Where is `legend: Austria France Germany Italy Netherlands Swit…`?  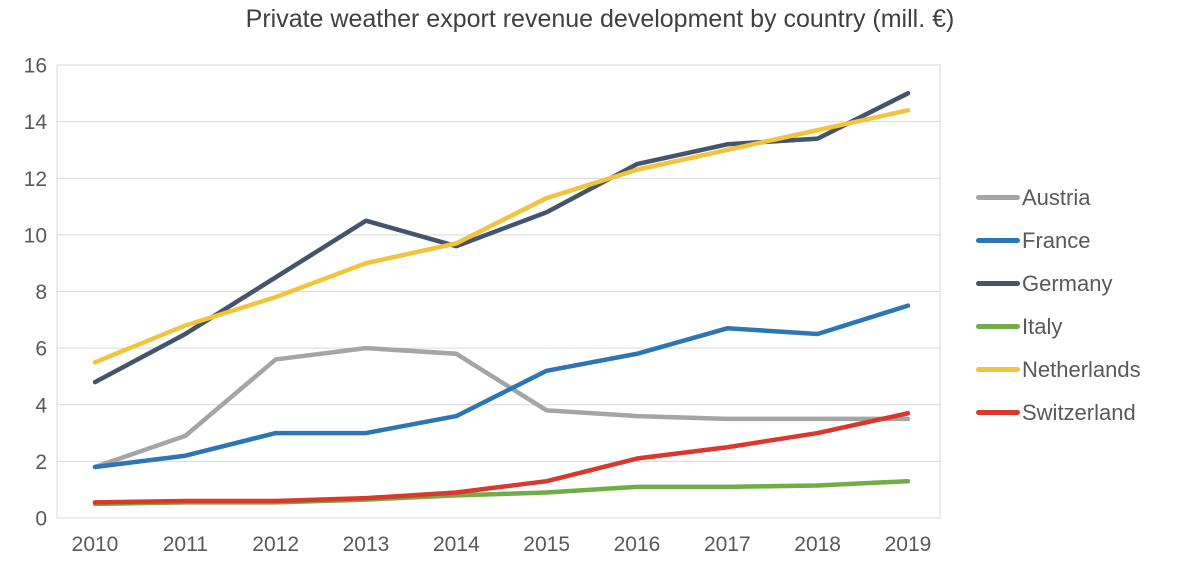 legend: Austria France Germany Italy Netherlands Swit… is located at coordinates (1058, 305).